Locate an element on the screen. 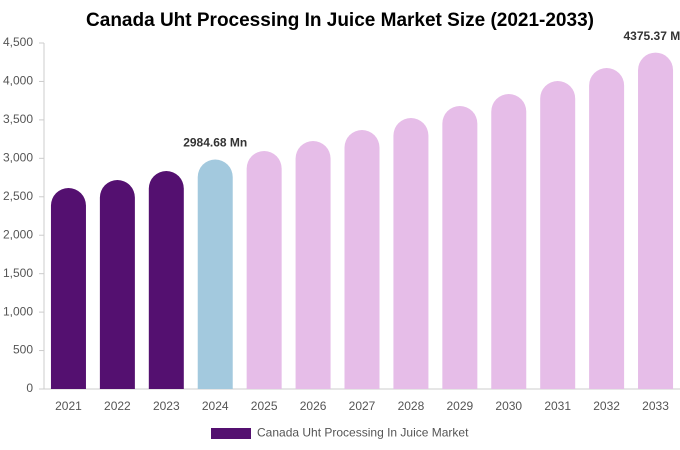 The width and height of the screenshot is (680, 450). x-tick-label: 2025 is located at coordinates (264, 406).